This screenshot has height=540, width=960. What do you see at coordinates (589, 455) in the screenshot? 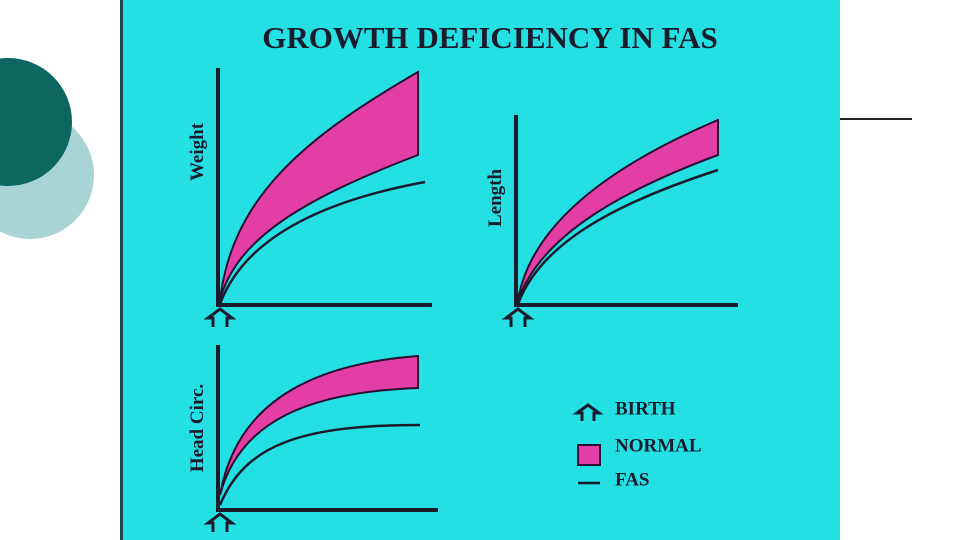
I see `legend-normal-icon` at bounding box center [589, 455].